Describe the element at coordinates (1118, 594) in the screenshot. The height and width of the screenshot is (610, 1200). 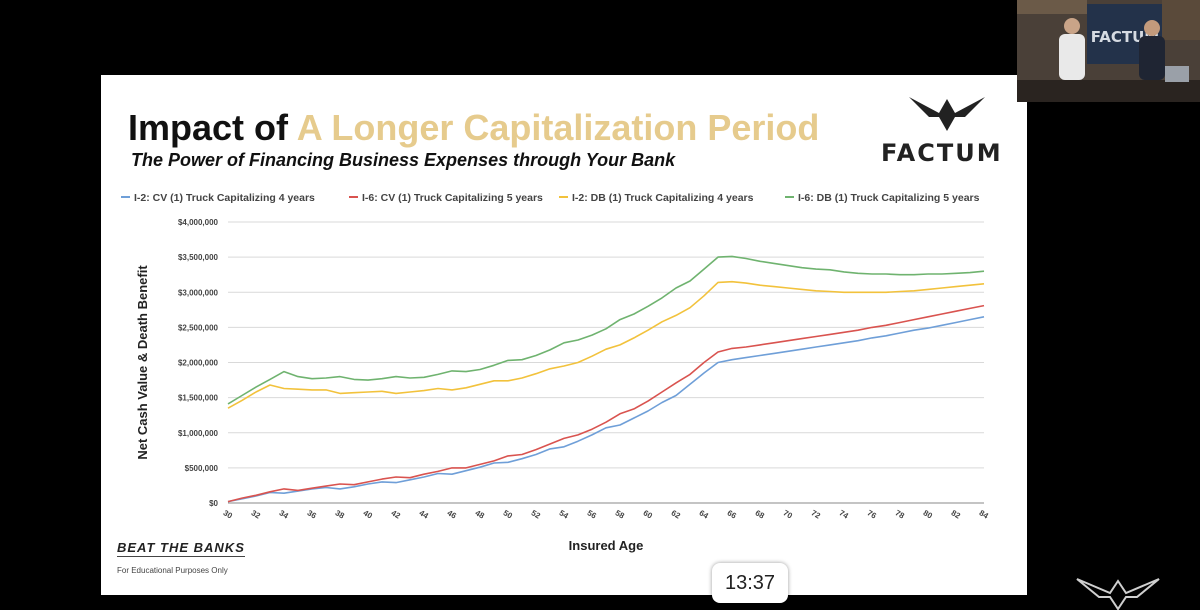
I see `factum-watermark-icon` at that location.